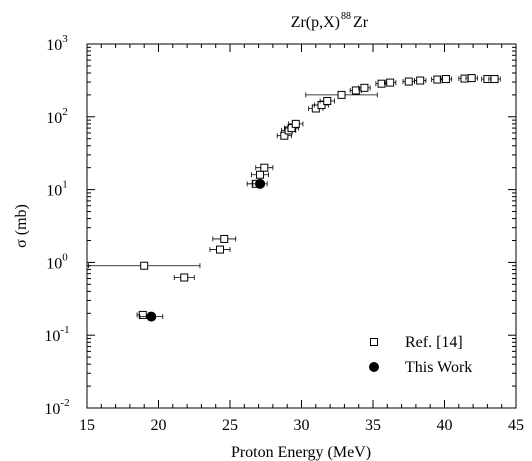  Describe the element at coordinates (445, 425) in the screenshot. I see `x-tick-label: 40` at that location.